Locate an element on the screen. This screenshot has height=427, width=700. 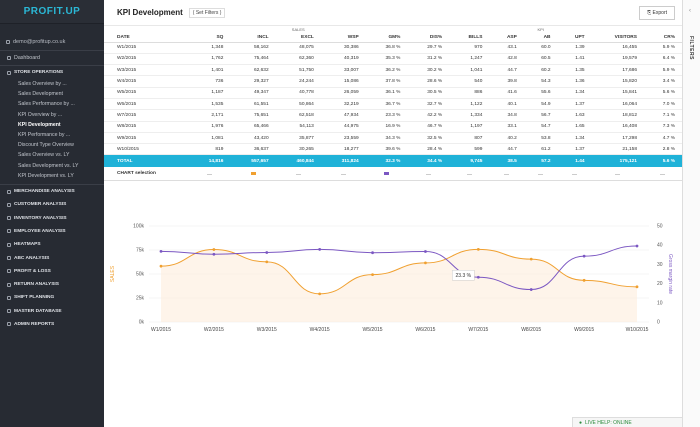
sidebar-section-8: SHIFT PLANNING is located at coordinates (52, 297).